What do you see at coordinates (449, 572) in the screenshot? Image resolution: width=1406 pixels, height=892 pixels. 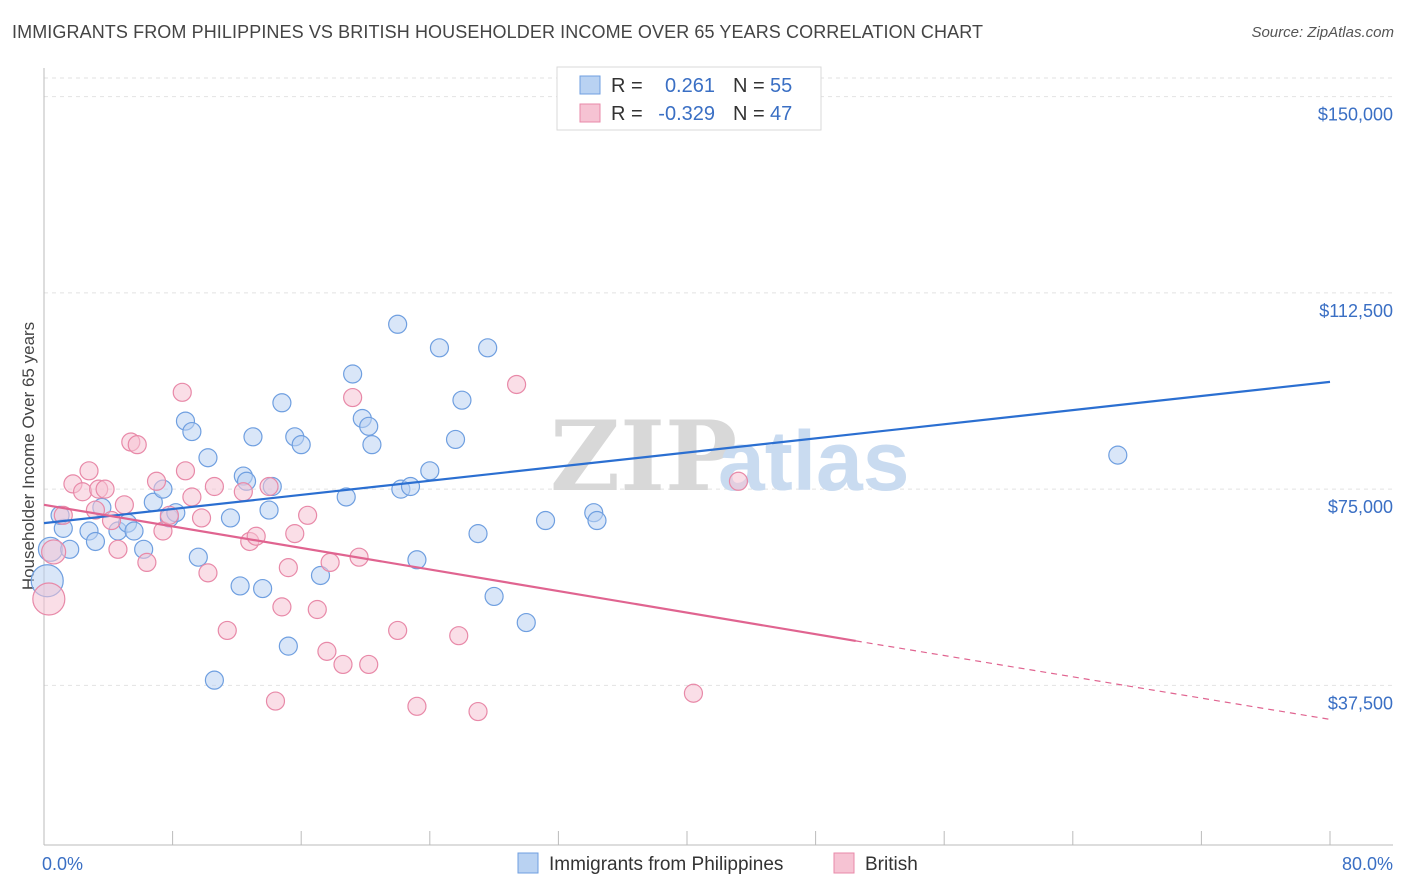 I see `trend-line-british` at bounding box center [449, 572].